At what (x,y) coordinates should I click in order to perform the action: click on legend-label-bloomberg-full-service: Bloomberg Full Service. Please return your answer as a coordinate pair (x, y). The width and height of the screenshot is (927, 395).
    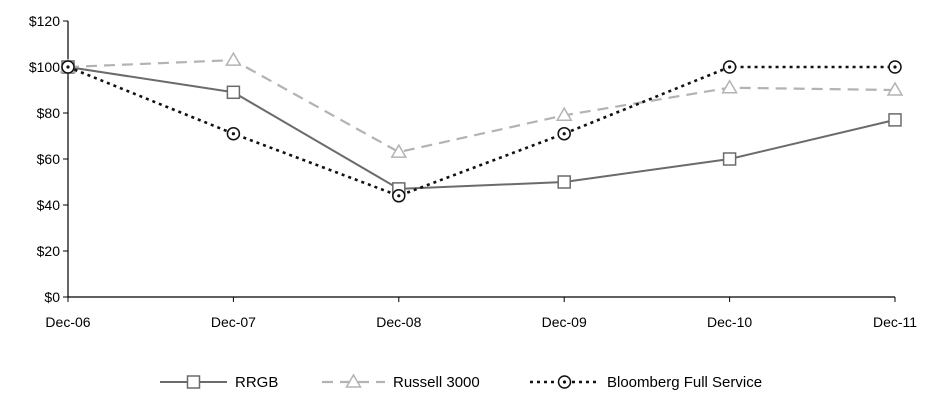
    Looking at the image, I should click on (684, 382).